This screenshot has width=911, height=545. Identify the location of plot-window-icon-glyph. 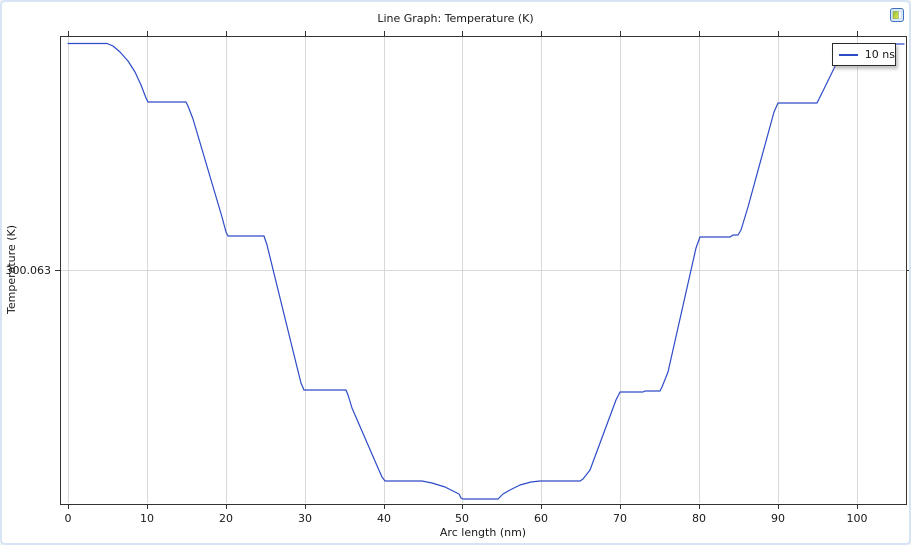
(897, 15).